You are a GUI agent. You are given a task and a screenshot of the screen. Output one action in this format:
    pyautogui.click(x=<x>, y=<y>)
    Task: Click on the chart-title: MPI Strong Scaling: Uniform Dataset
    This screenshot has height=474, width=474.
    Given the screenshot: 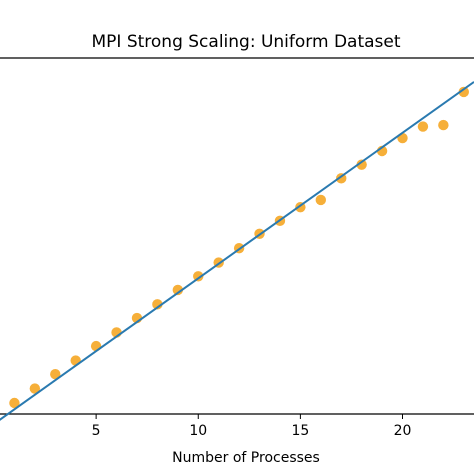 What is the action you would take?
    pyautogui.click(x=245, y=42)
    